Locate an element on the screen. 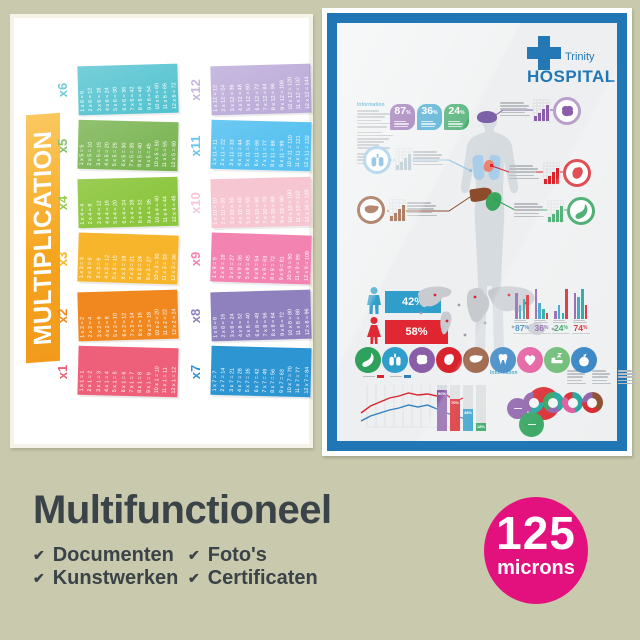 The image size is (640, 640). stat-percent: 36% is located at coordinates (541, 329).